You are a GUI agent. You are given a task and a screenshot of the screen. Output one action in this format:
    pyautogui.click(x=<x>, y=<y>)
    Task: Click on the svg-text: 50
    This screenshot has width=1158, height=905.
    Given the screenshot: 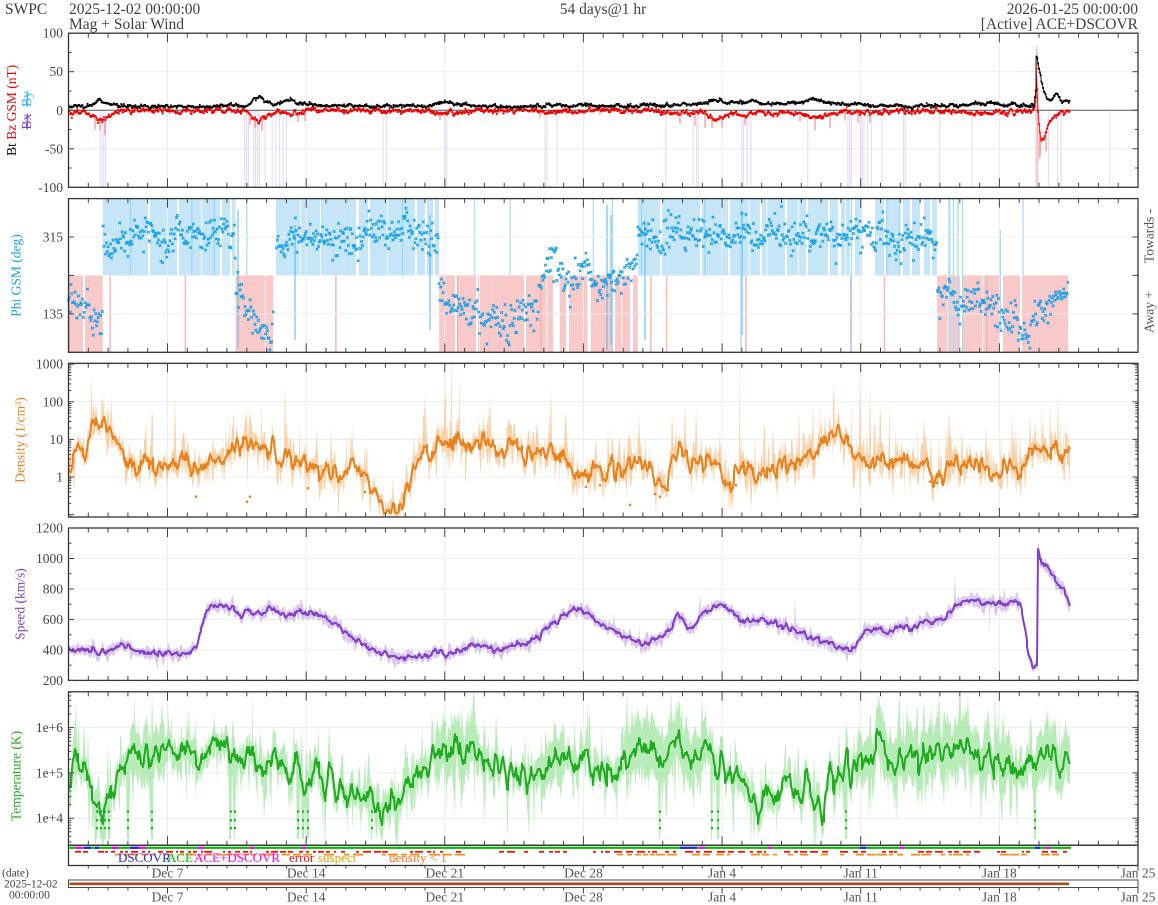 What is the action you would take?
    pyautogui.click(x=57, y=71)
    